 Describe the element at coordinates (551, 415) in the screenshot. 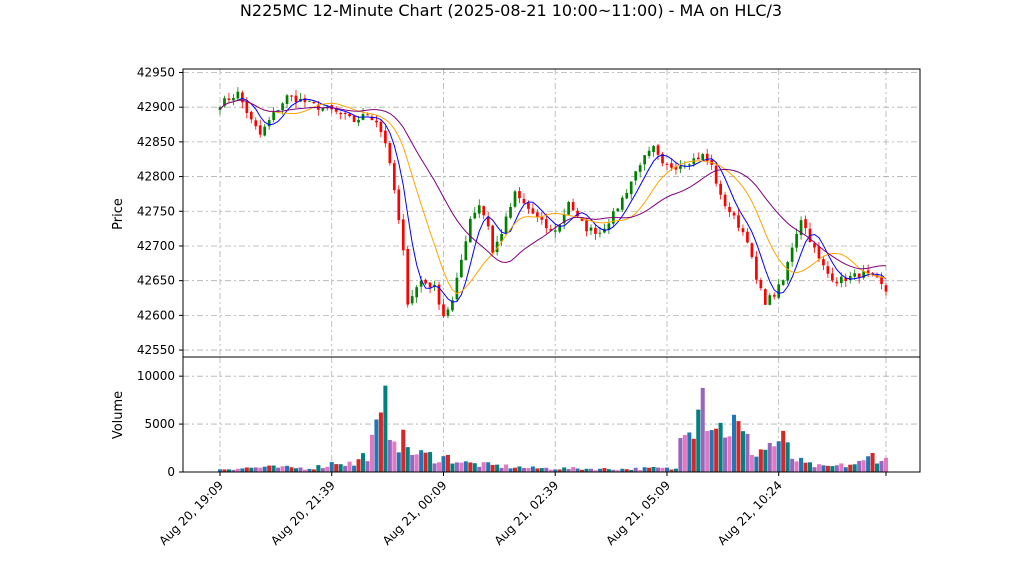

I see `volume-gridlines` at that location.